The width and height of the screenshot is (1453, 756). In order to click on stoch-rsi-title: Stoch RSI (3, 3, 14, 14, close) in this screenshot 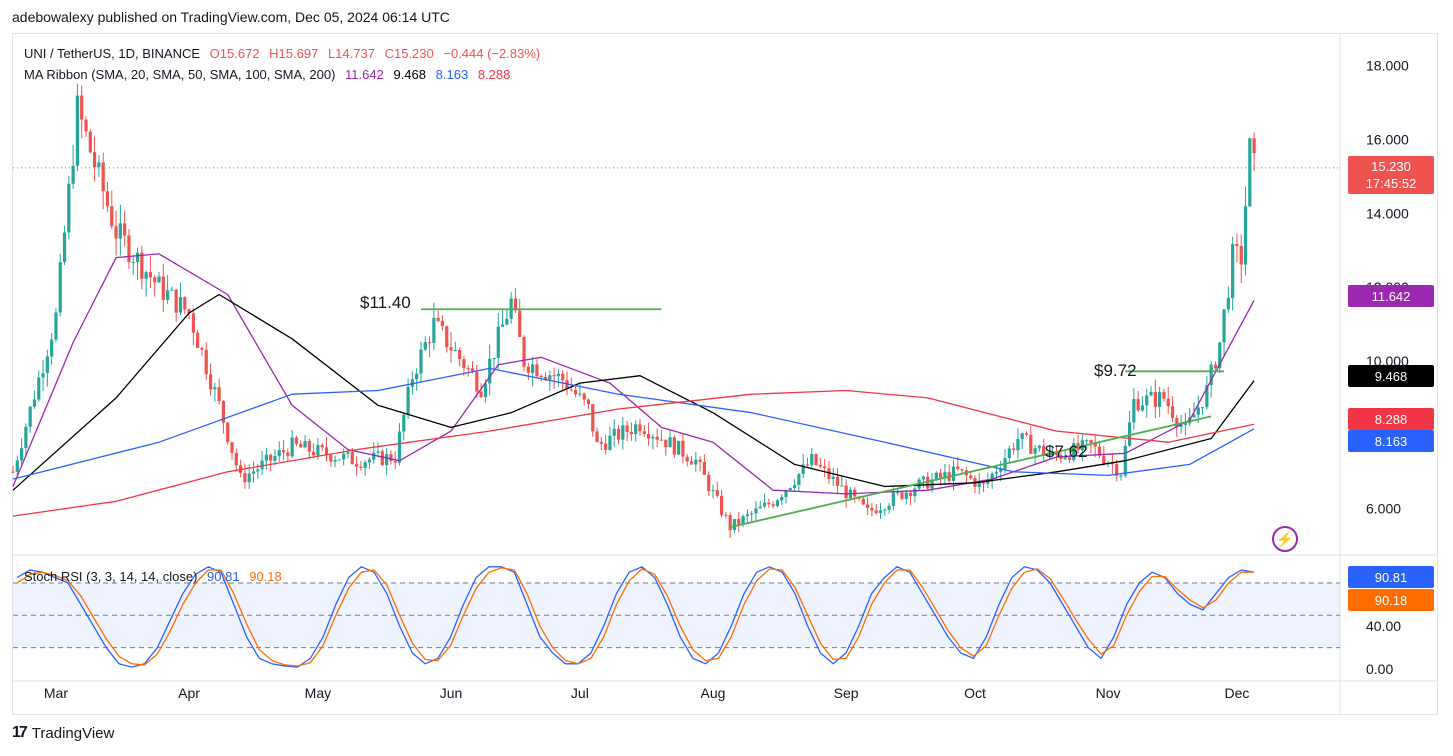, I will do `click(111, 576)`.